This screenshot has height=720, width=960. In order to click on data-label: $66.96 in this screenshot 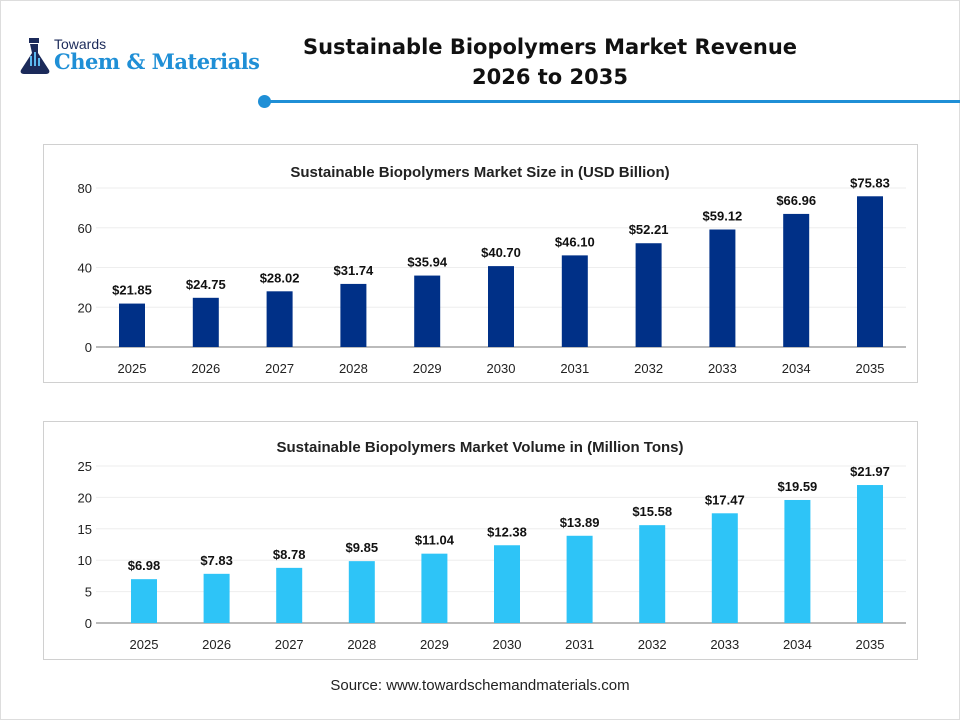, I will do `click(796, 200)`.